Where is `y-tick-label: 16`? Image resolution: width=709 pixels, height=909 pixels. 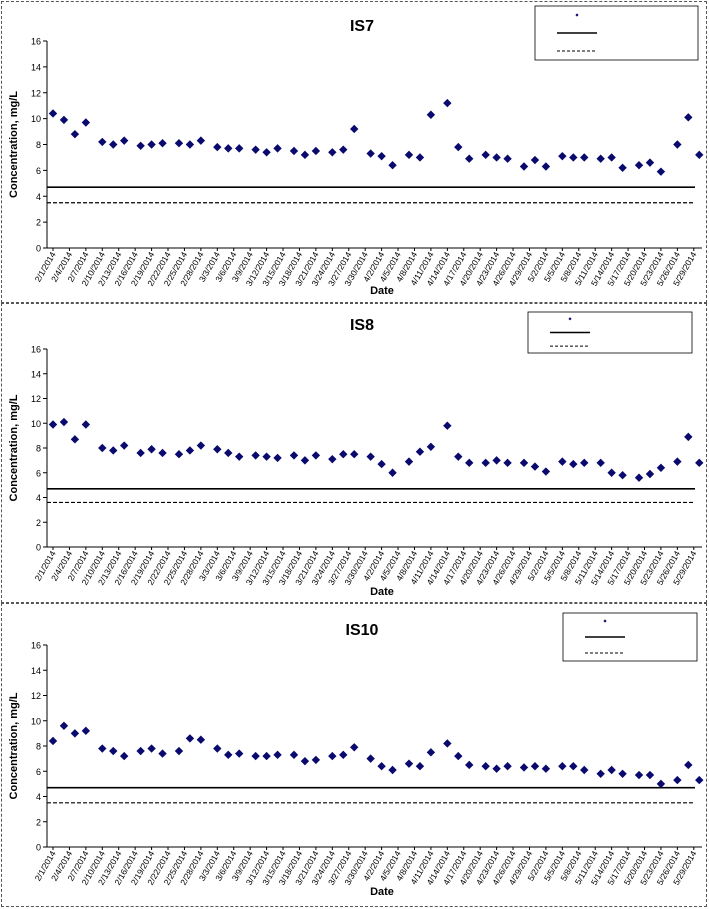
y-tick-label: 16 is located at coordinates (36, 350).